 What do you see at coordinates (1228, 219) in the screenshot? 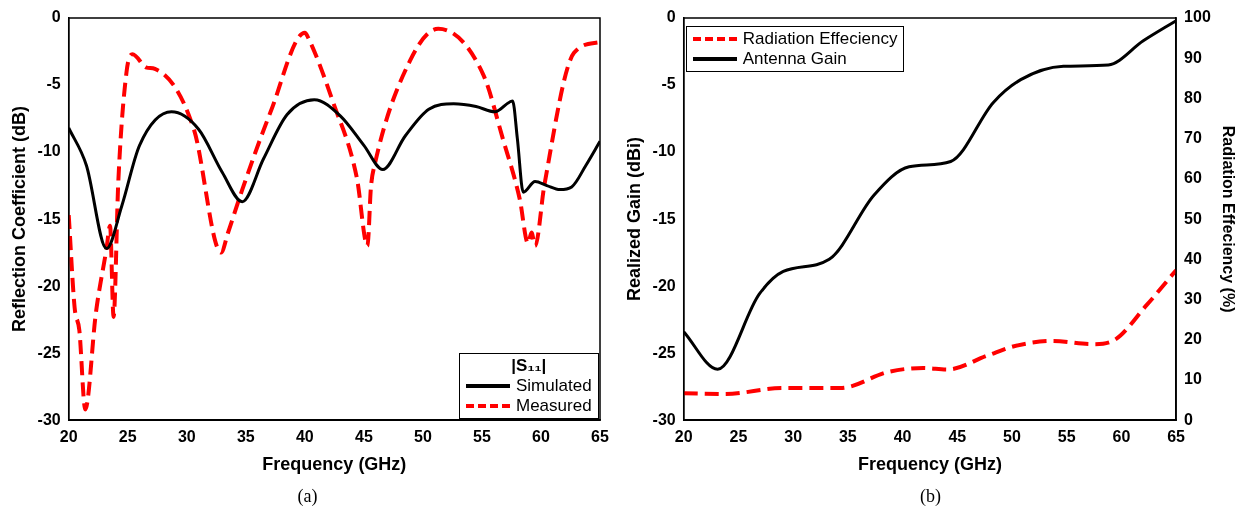
I see `y2-axis-title: Radiation Effeciency (%)` at bounding box center [1228, 219].